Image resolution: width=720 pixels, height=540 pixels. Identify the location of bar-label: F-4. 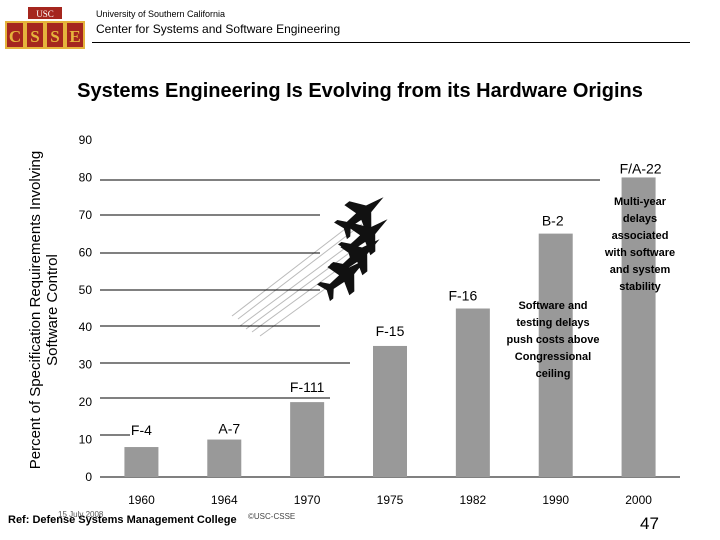
(141, 430).